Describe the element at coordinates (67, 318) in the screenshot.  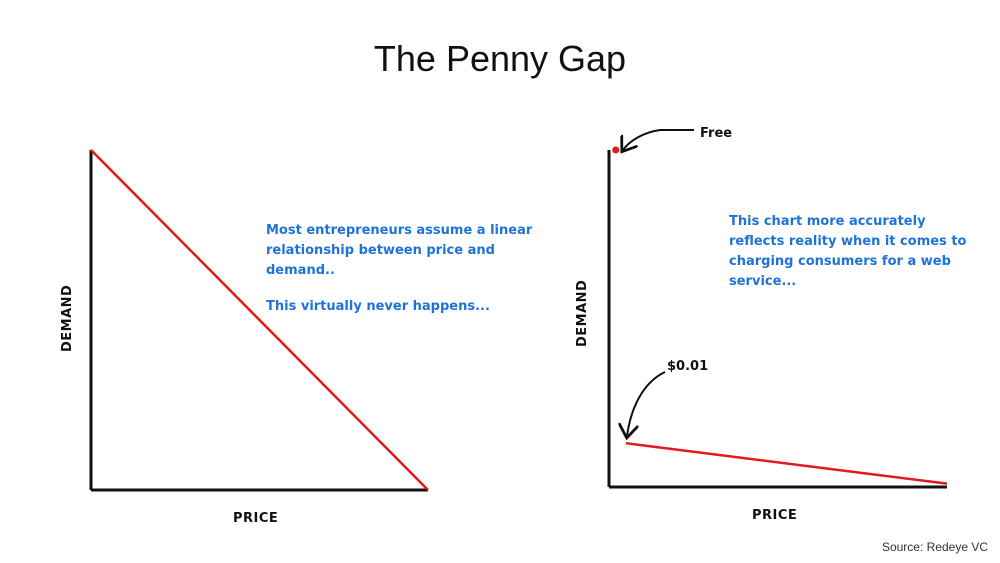
I see `left-y-axis-label: DEMAND` at that location.